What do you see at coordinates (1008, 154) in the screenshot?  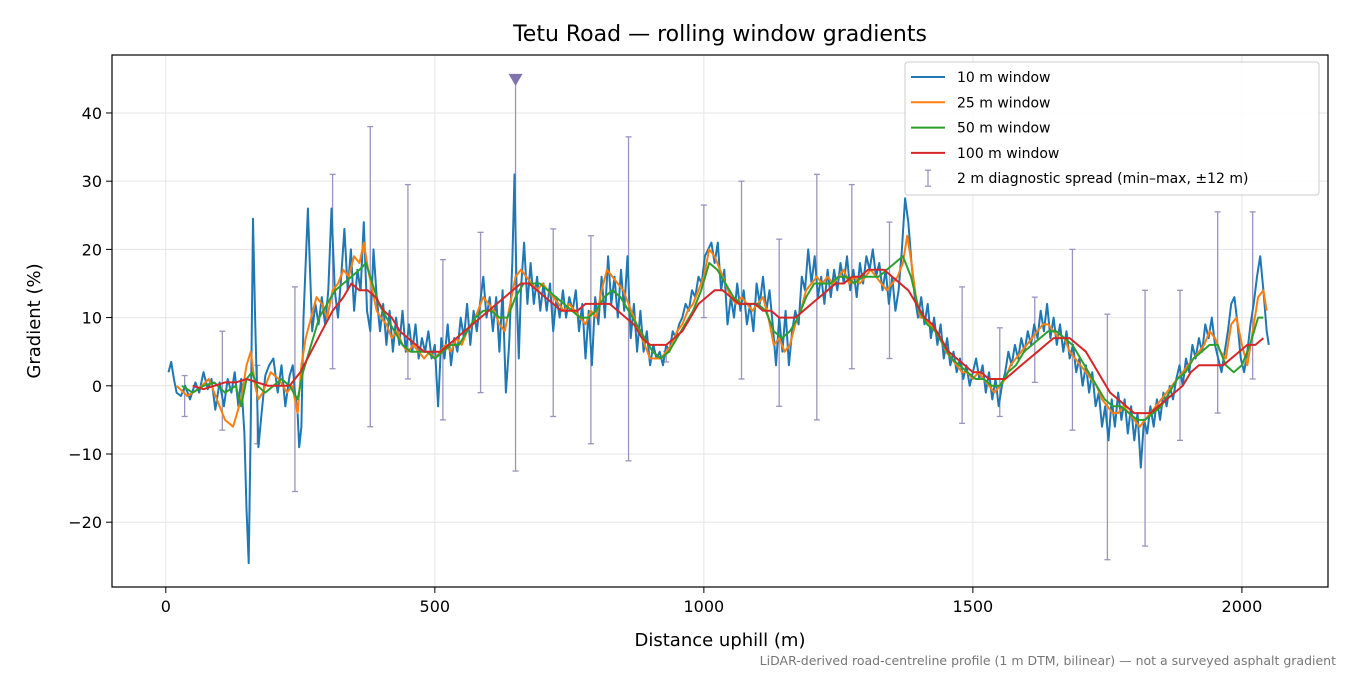 I see `legend-label: 100 m window` at bounding box center [1008, 154].